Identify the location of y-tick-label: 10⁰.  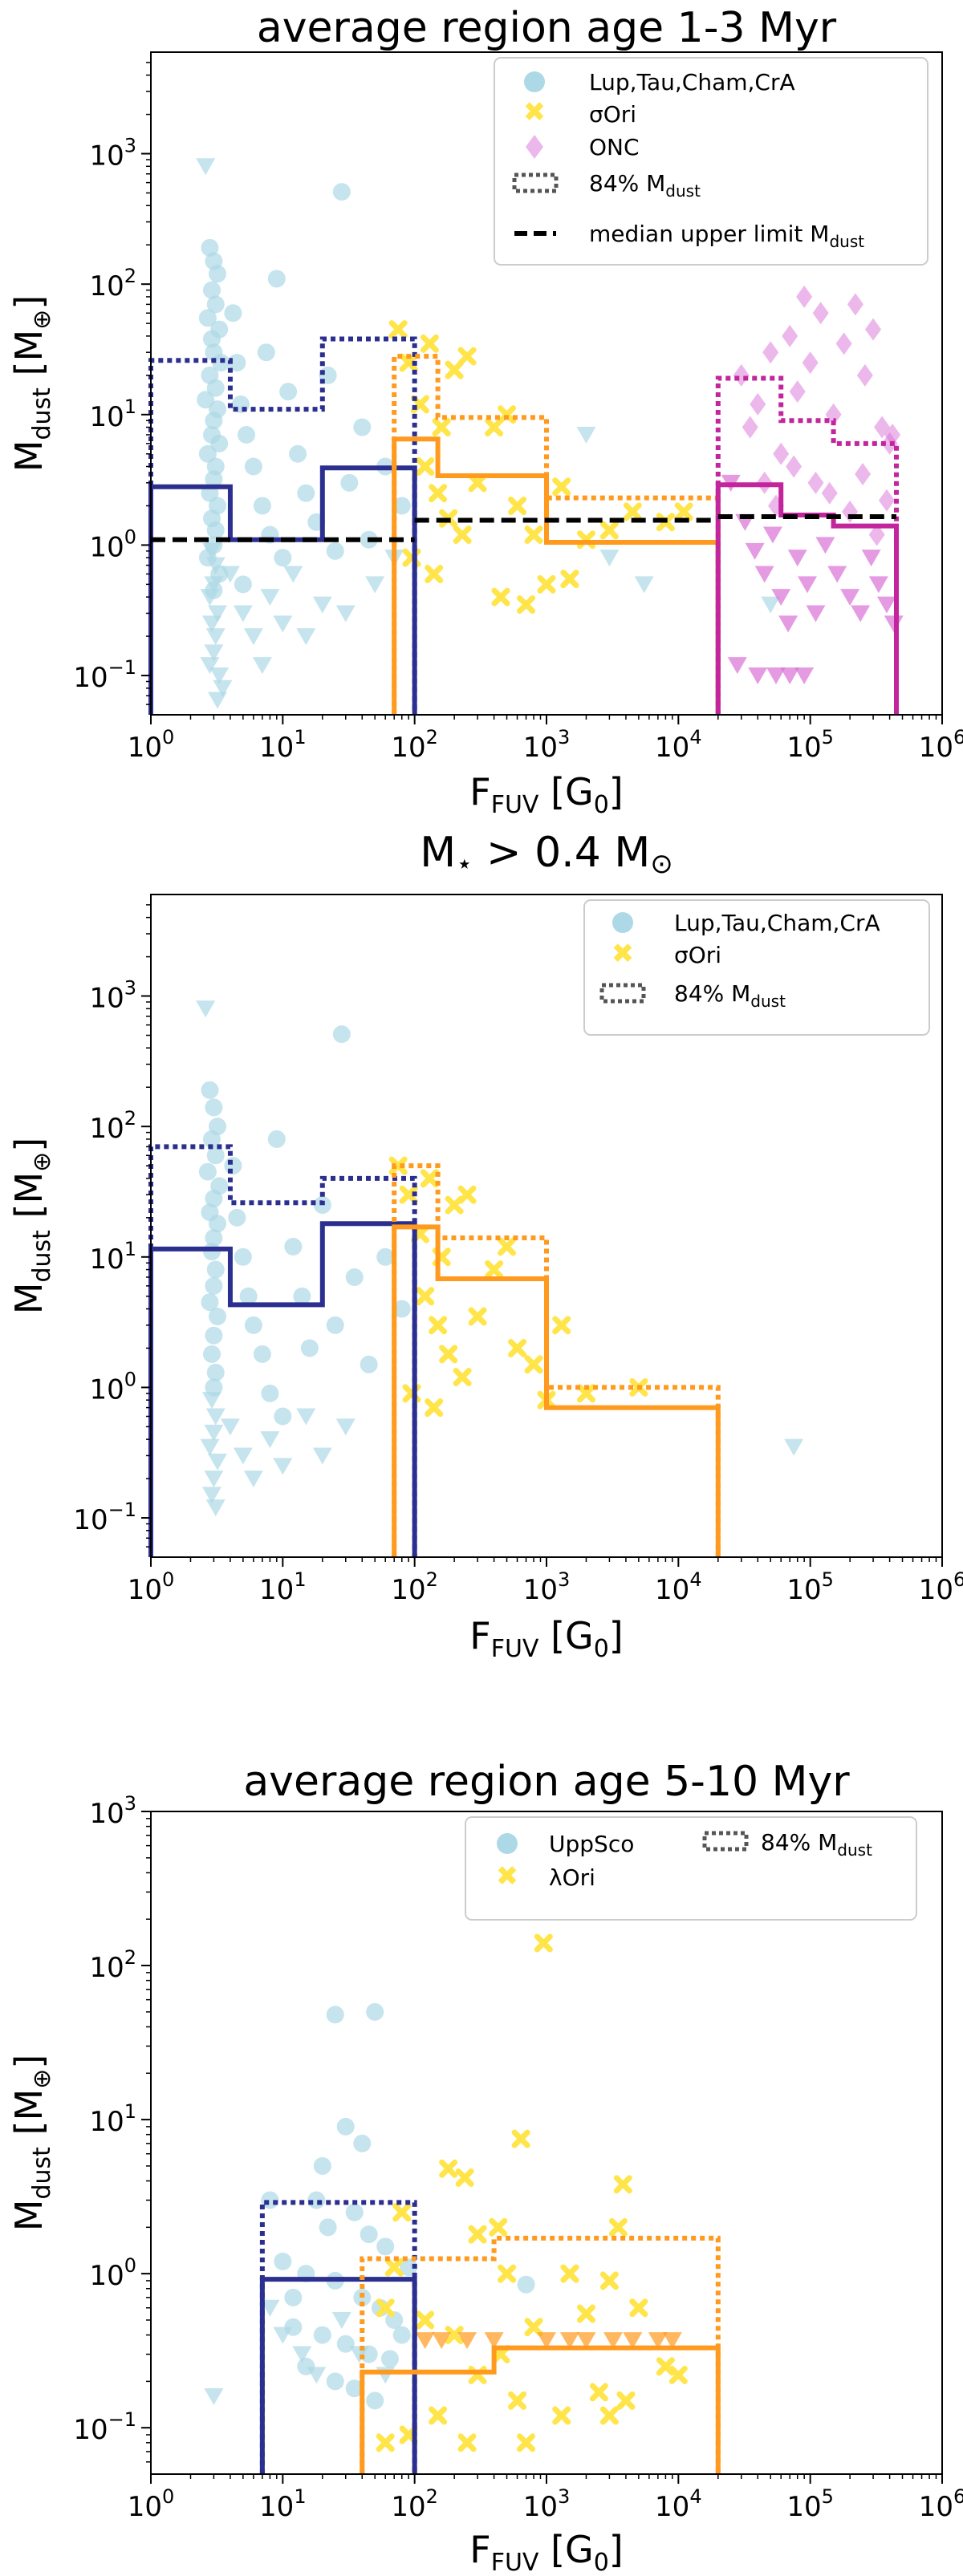
(112, 2273).